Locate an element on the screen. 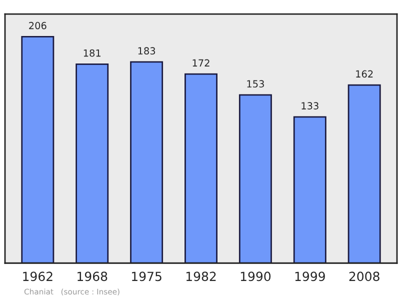  x-tick-label: 1990 is located at coordinates (255, 277).